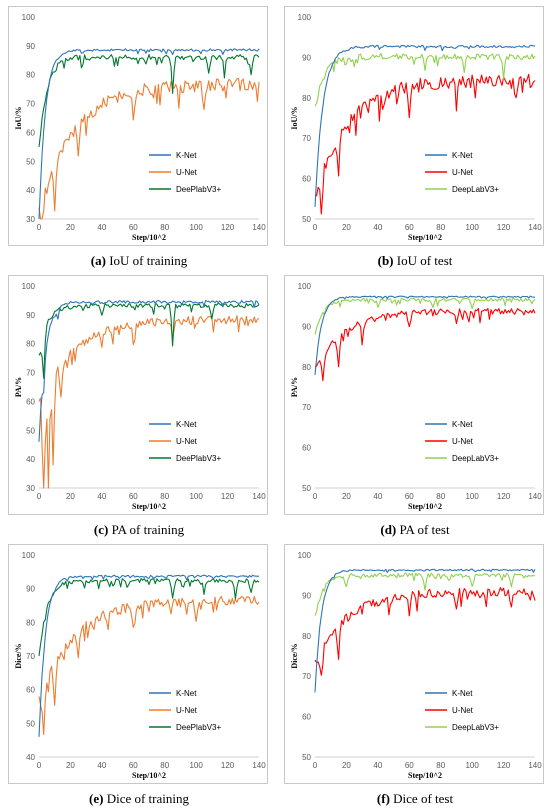 This screenshot has height=810, width=550. What do you see at coordinates (415, 260) in the screenshot?
I see `caption-b: (b) IoU of test` at bounding box center [415, 260].